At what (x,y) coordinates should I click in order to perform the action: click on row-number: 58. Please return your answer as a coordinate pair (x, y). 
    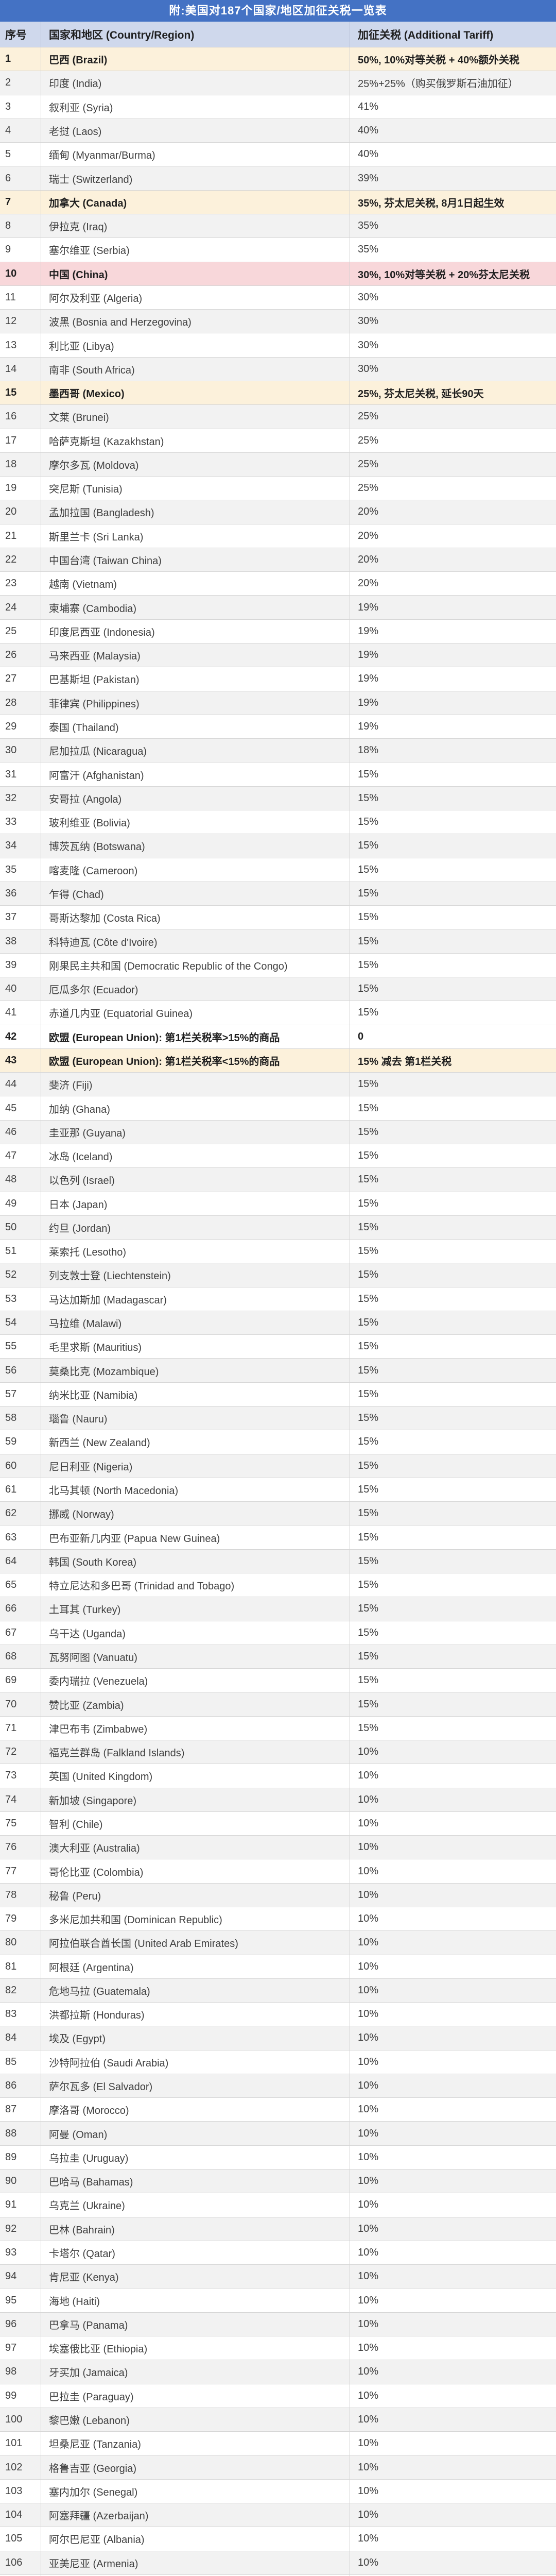
    Looking at the image, I should click on (20, 1418).